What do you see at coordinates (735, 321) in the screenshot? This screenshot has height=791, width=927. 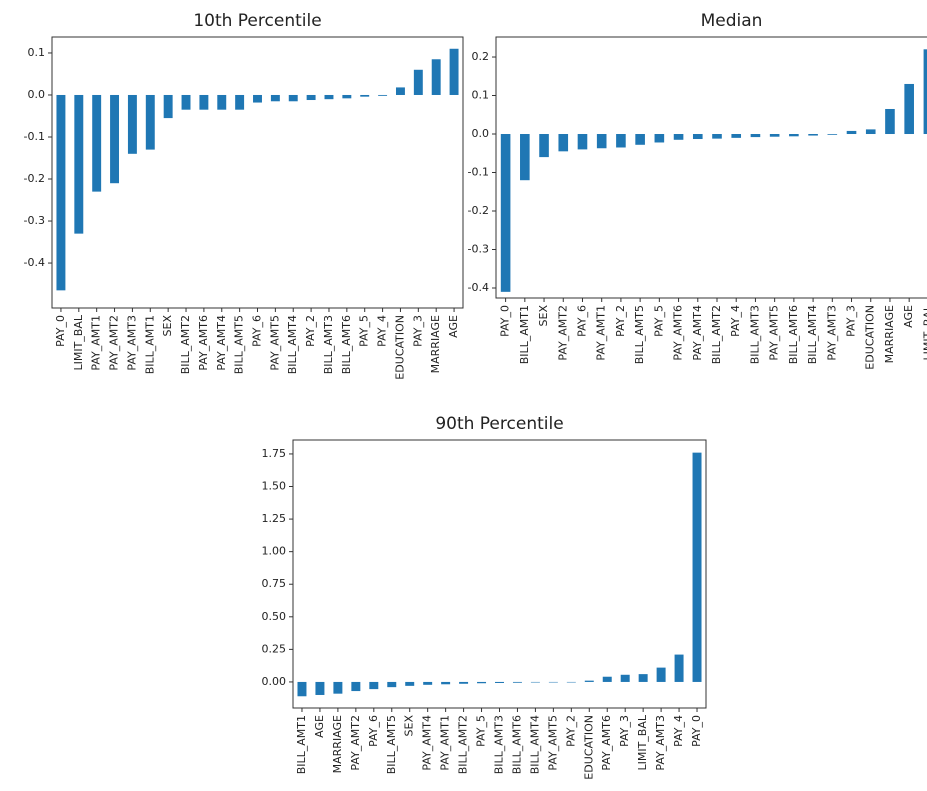 I see `x-tick-label: PAY_4` at bounding box center [735, 321].